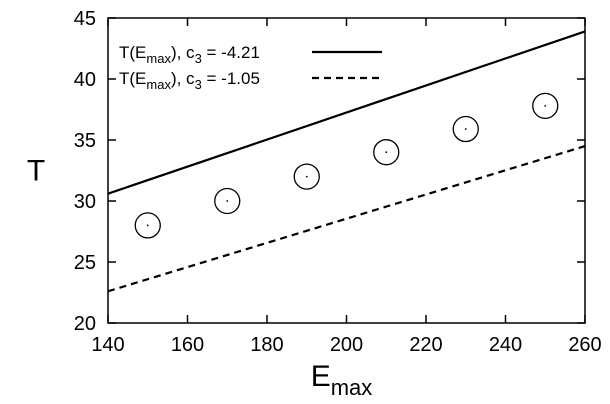 This screenshot has height=404, width=610. I want to click on legend-entry-label: T(Emax), c3 = -4.21, so click(189, 54).